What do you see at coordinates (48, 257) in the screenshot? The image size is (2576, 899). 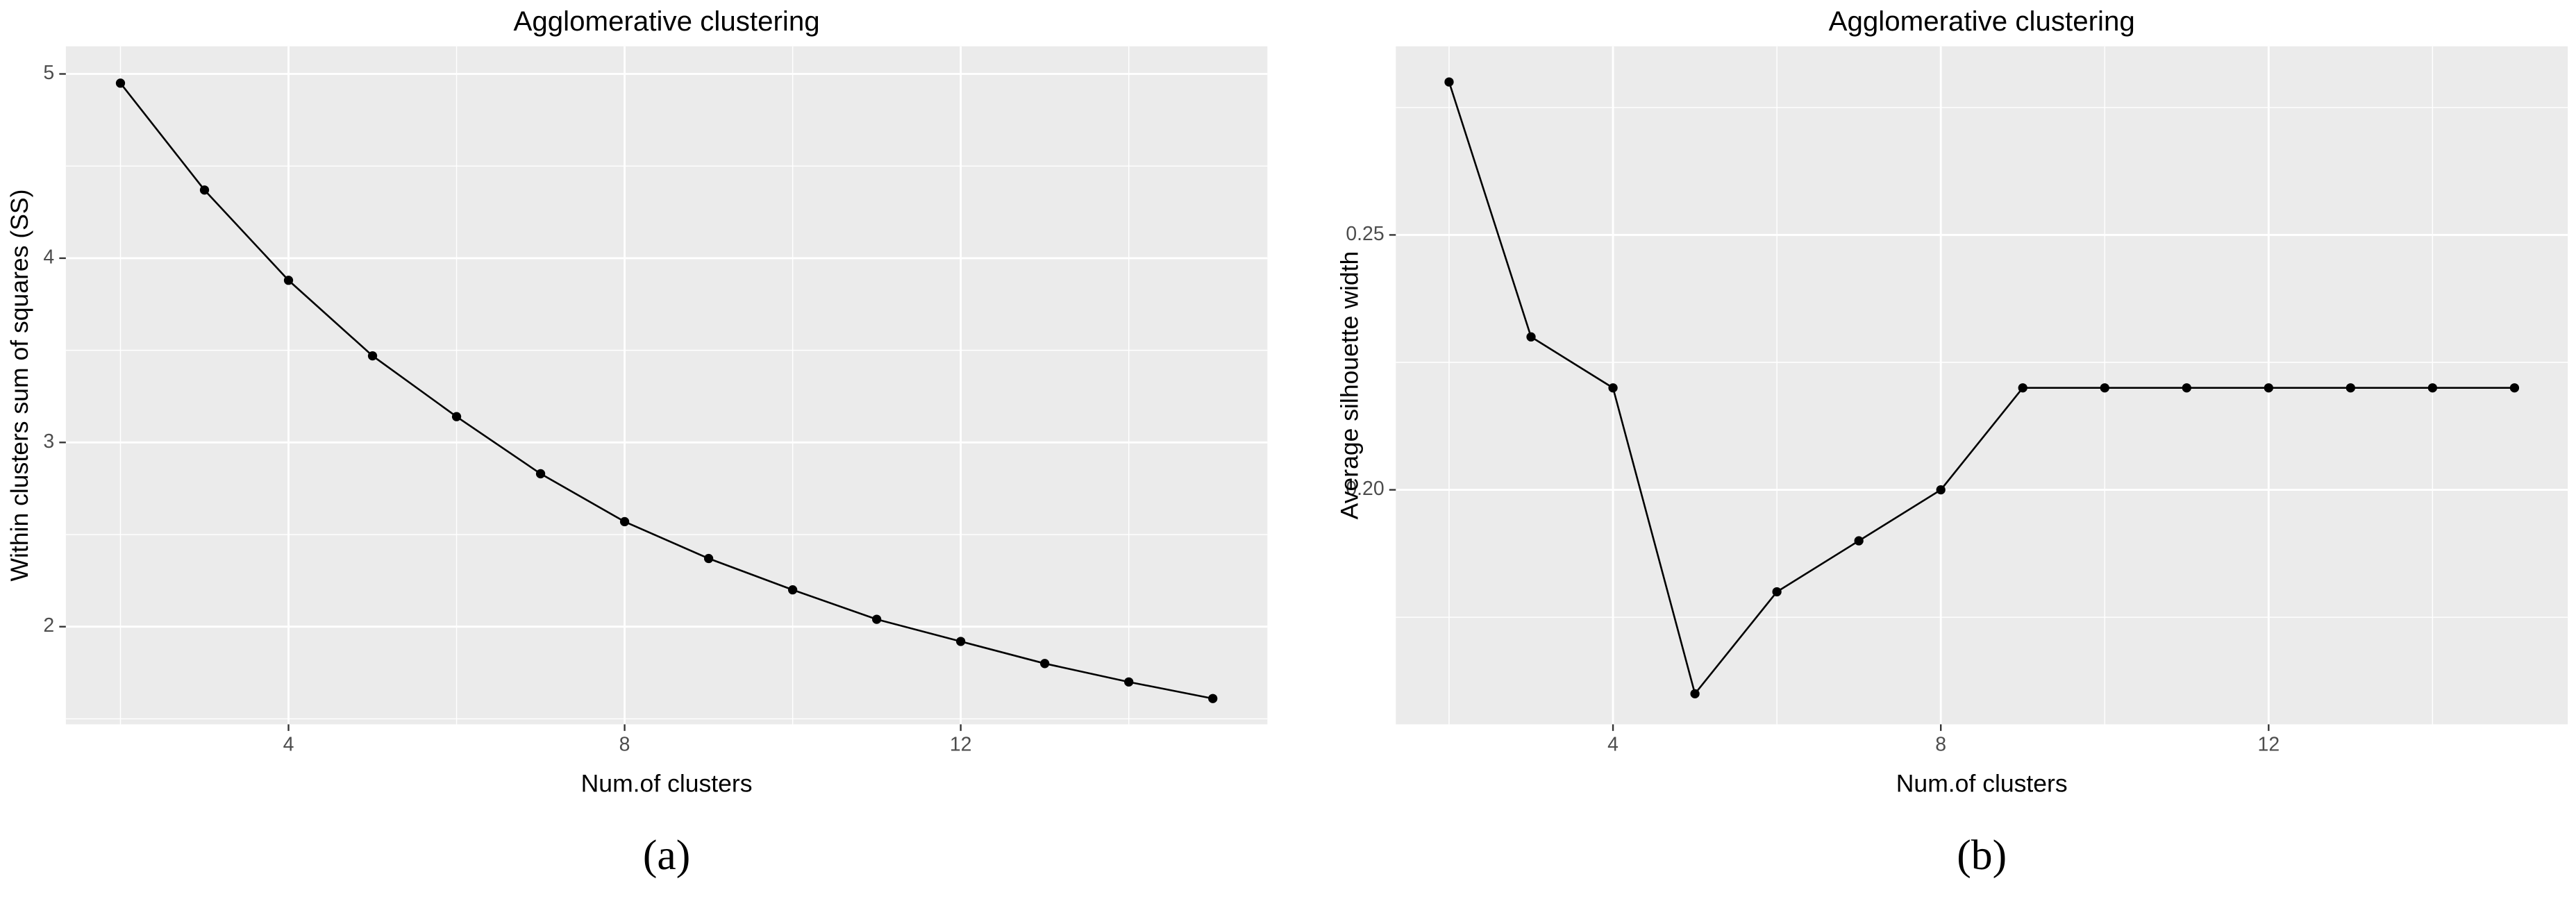 I see `y-tick-label: 4` at bounding box center [48, 257].